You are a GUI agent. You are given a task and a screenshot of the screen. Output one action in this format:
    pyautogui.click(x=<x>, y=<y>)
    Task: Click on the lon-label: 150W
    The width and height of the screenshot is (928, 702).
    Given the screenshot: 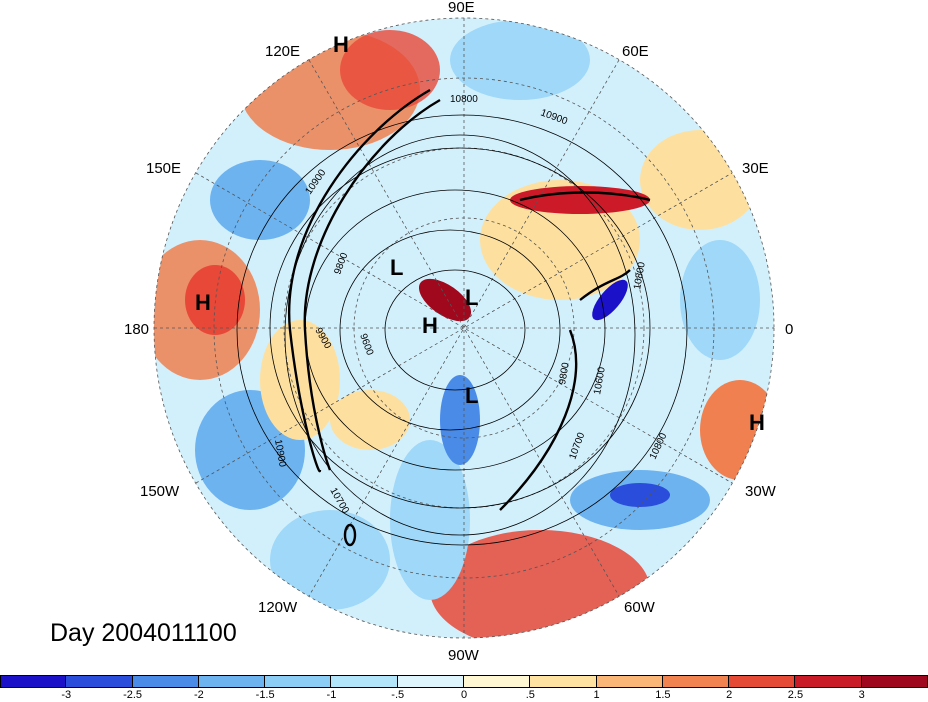 What is the action you would take?
    pyautogui.click(x=160, y=491)
    